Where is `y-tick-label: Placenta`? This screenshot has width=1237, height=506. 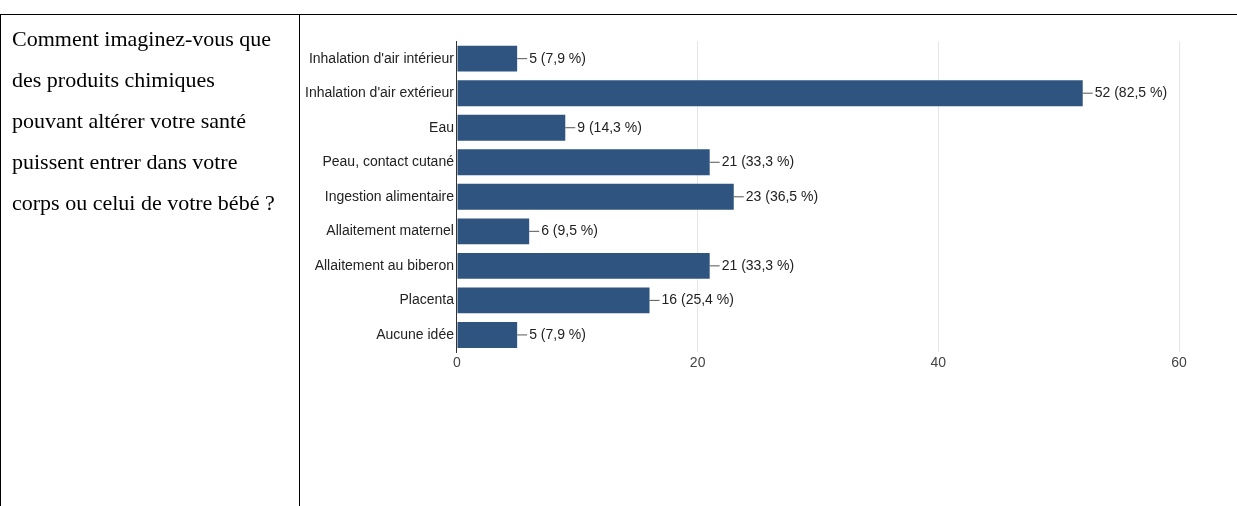 y-tick-label: Placenta is located at coordinates (427, 299).